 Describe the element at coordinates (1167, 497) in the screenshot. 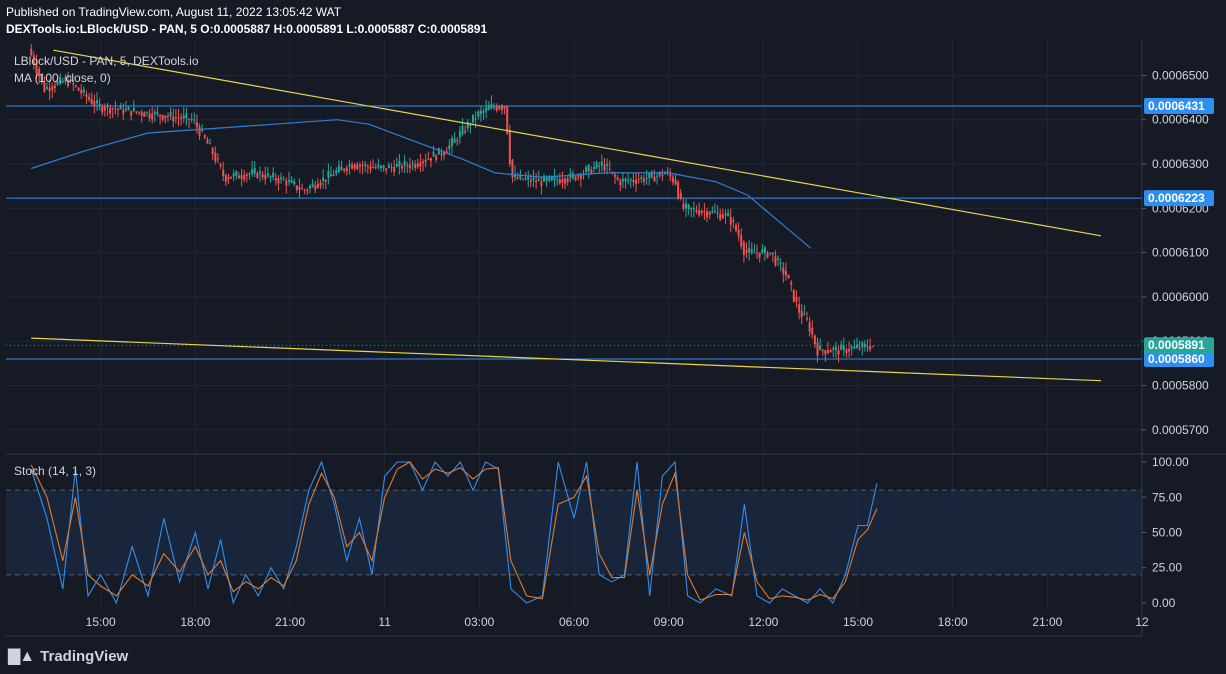

I see `stoch-tick-label: 75.00` at that location.